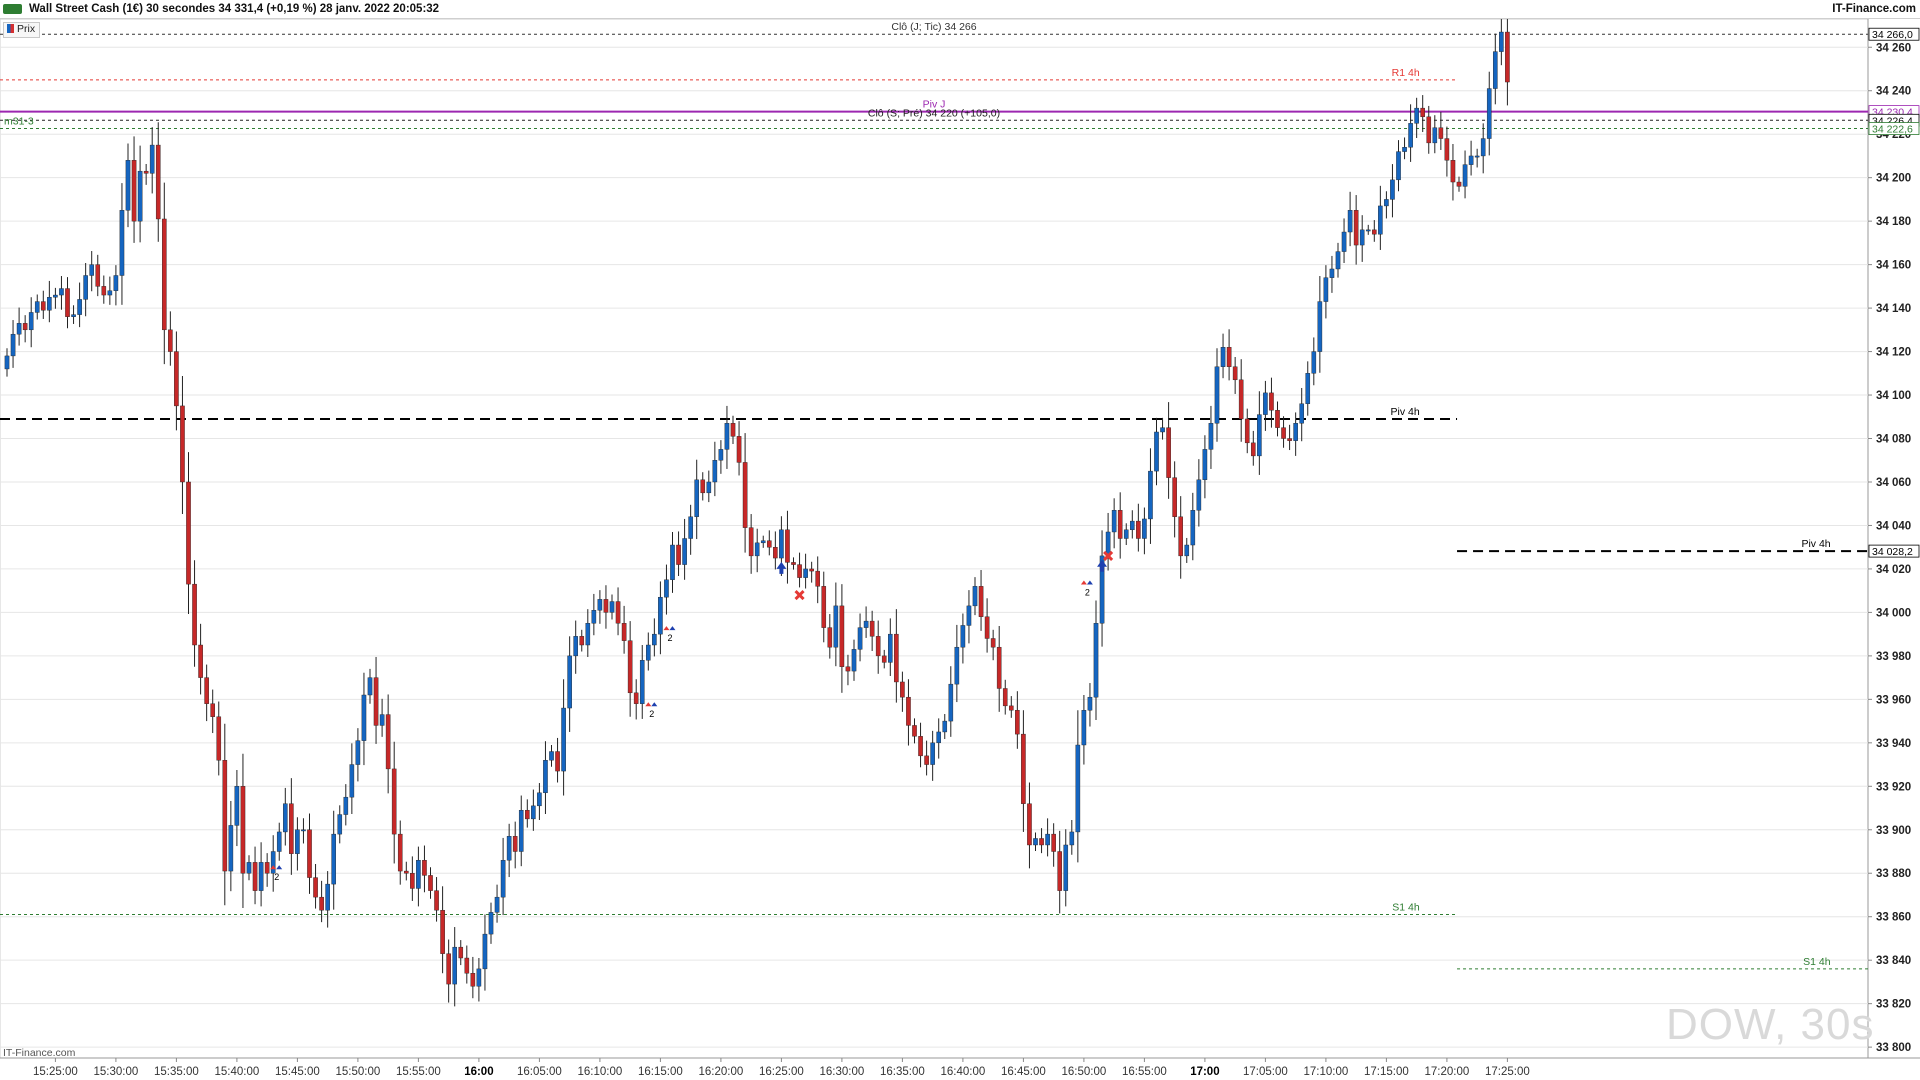 Image resolution: width=1920 pixels, height=1080 pixels. I want to click on brand-label: IT-Finance.com, so click(1874, 9).